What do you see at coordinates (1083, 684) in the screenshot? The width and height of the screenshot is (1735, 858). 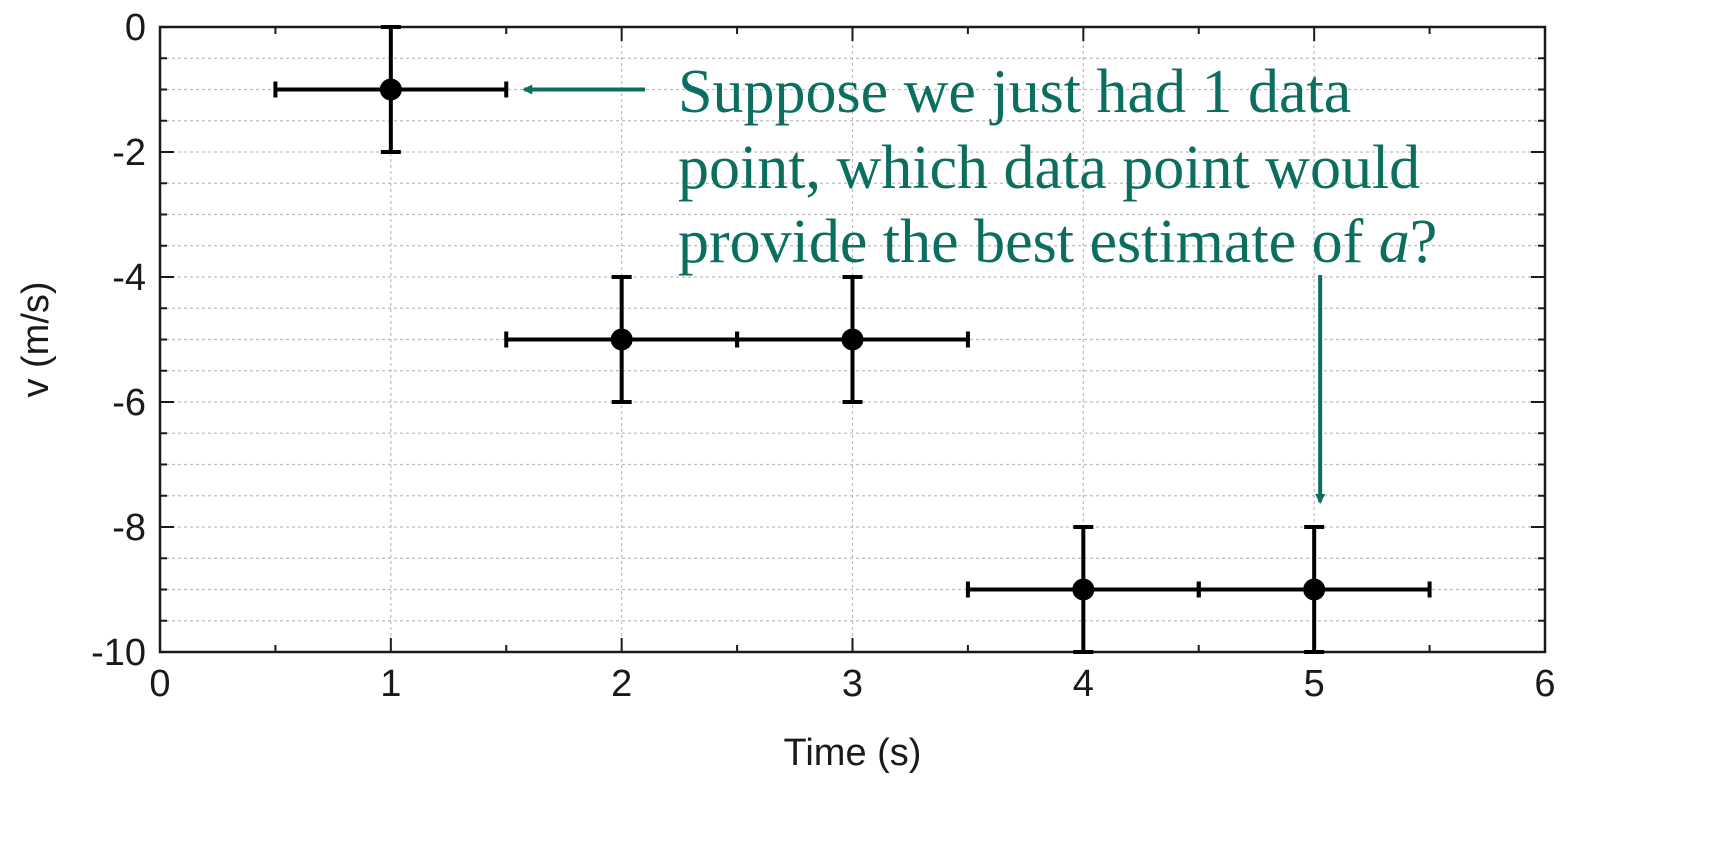 I see `x-tick-label: 4` at bounding box center [1083, 684].